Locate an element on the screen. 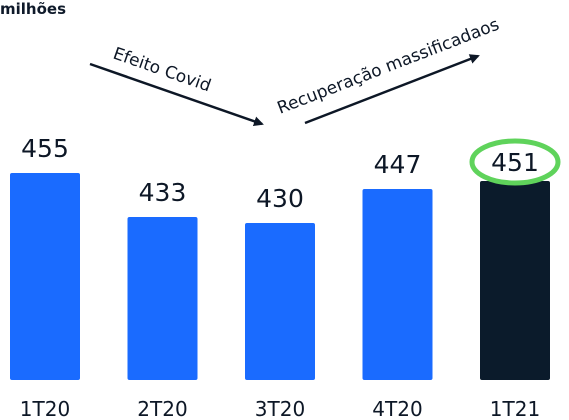 The width and height of the screenshot is (569, 420). category-label-2t20: 2T20 is located at coordinates (162, 408).